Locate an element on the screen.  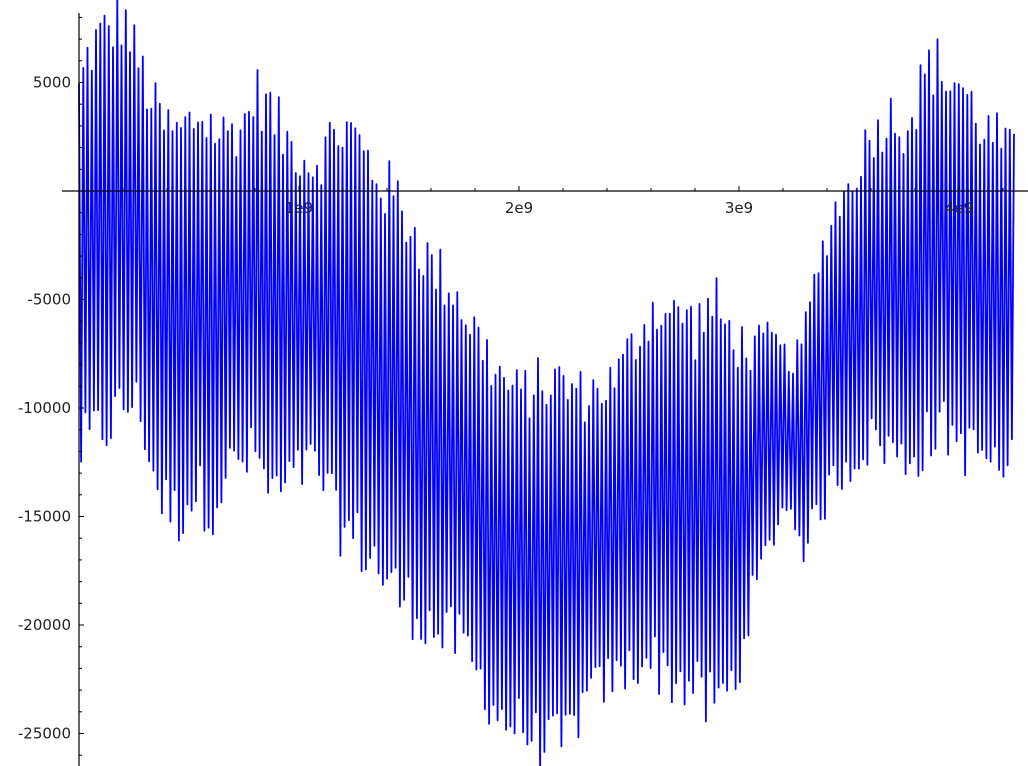
x-tick-label: 2e9 is located at coordinates (519, 208).